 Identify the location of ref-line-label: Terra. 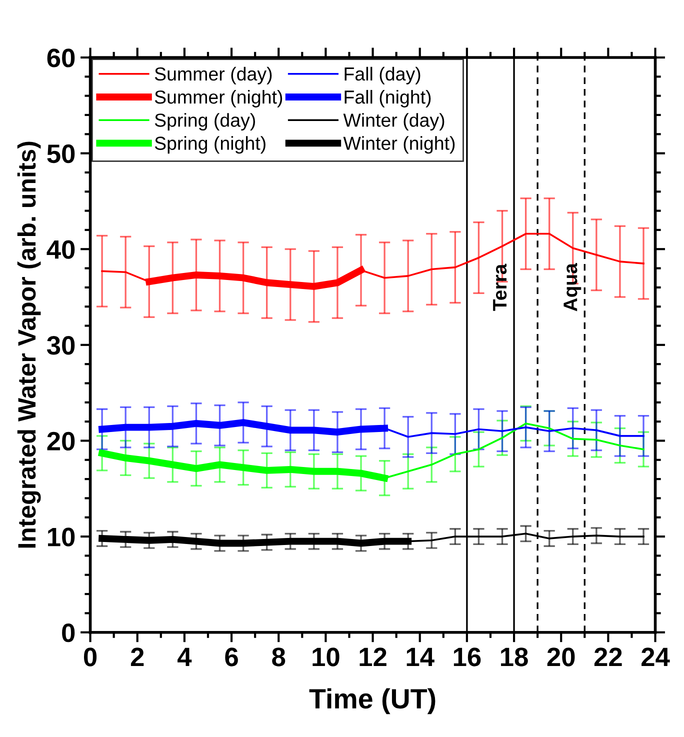
(500, 287).